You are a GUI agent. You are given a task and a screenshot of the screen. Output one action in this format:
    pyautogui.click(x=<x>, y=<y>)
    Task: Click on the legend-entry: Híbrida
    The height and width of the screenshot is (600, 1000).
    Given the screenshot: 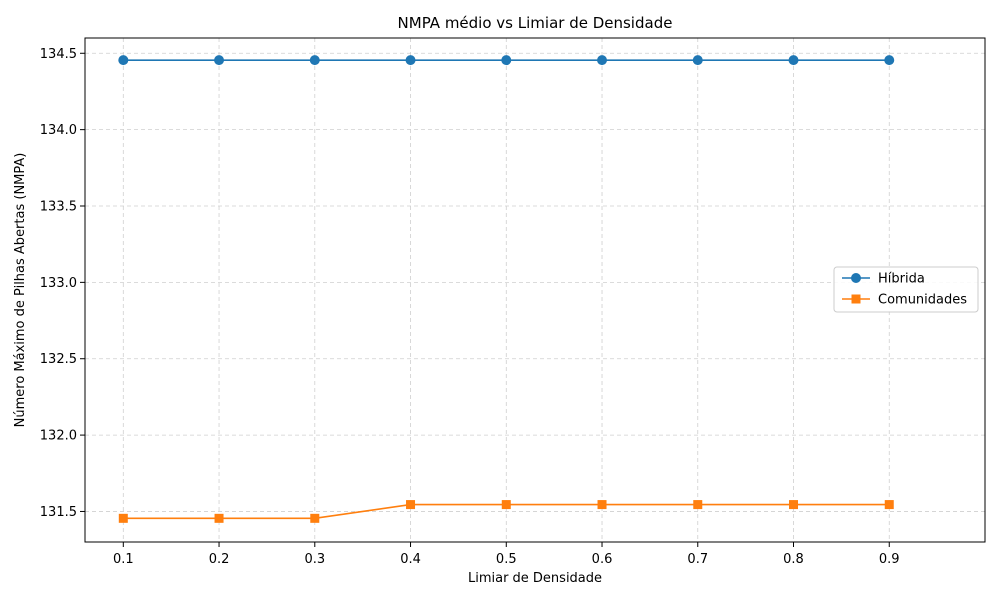 What is the action you would take?
    pyautogui.click(x=883, y=279)
    